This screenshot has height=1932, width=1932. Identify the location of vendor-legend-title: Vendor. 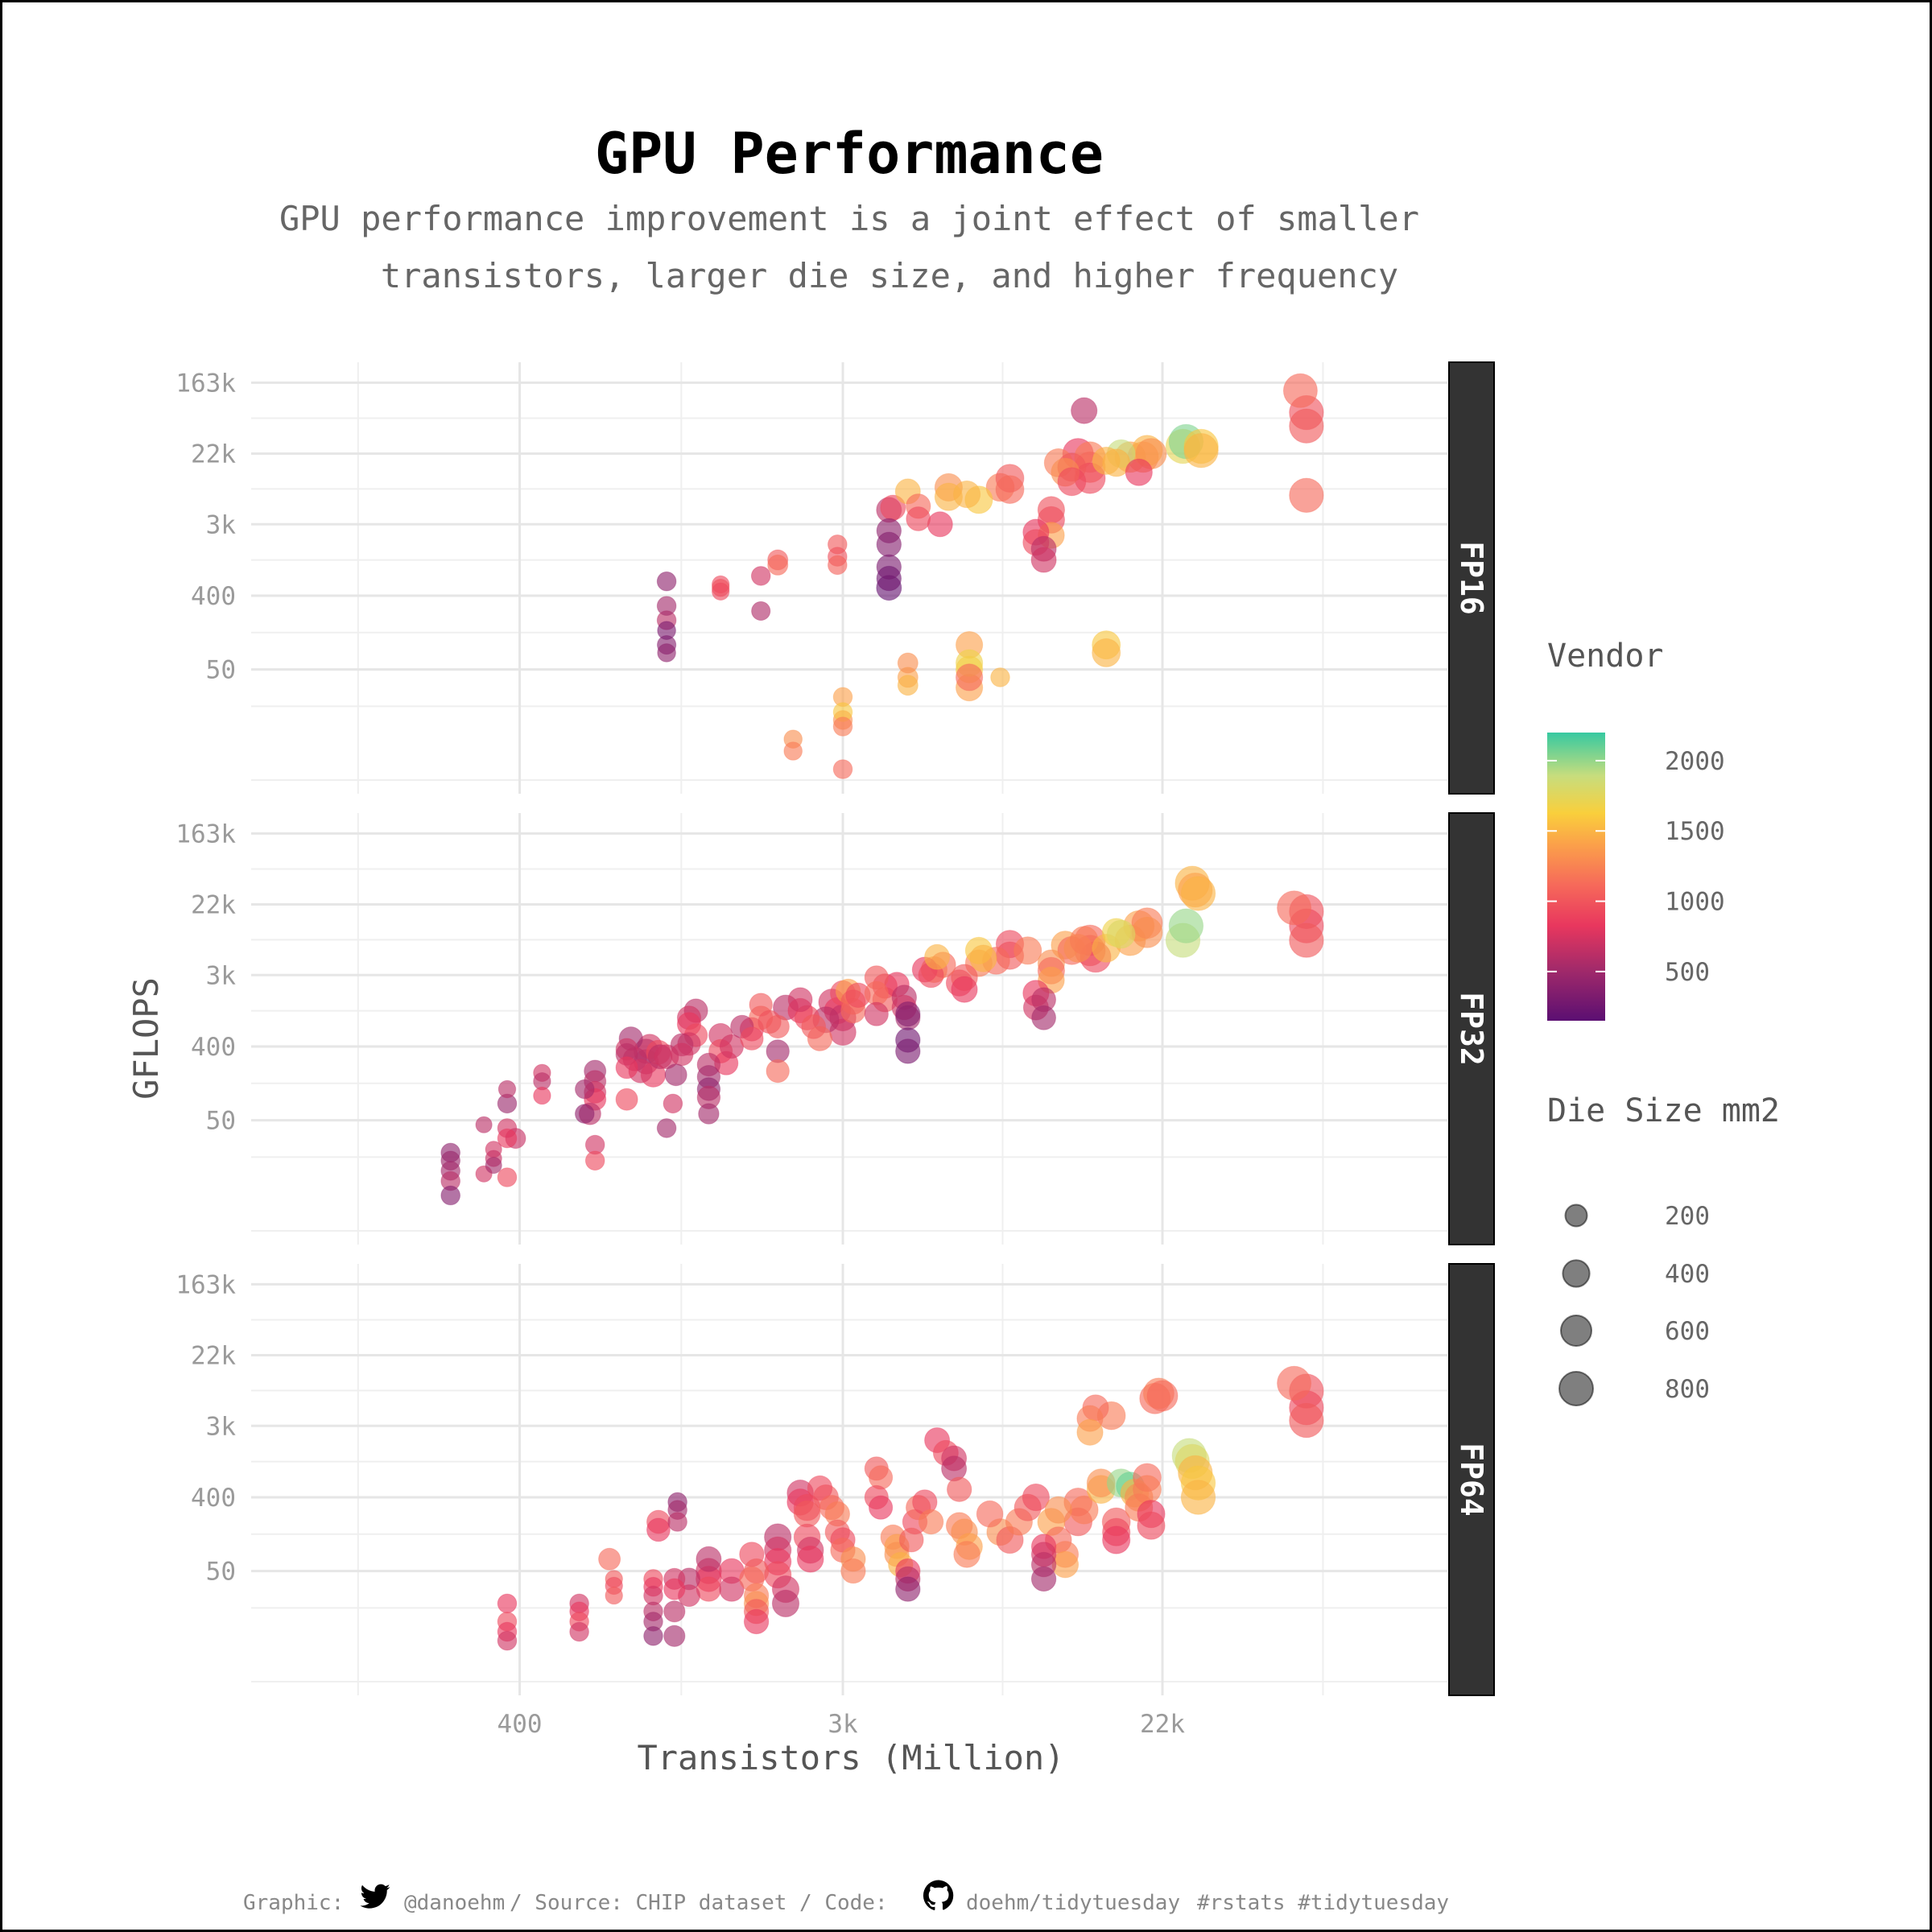
(1605, 656).